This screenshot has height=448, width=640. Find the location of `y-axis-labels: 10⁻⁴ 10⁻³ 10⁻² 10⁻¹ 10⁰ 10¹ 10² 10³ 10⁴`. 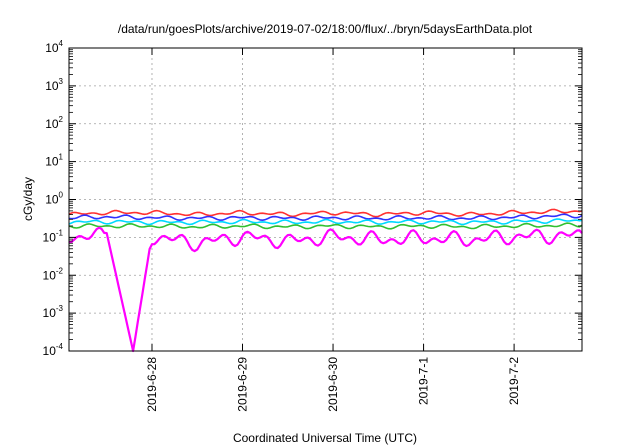

y-axis-labels: 10⁻⁴ 10⁻³ 10⁻² 10⁻¹ 10⁰ 10¹ 10² 10³ 10⁴ is located at coordinates (53, 198).